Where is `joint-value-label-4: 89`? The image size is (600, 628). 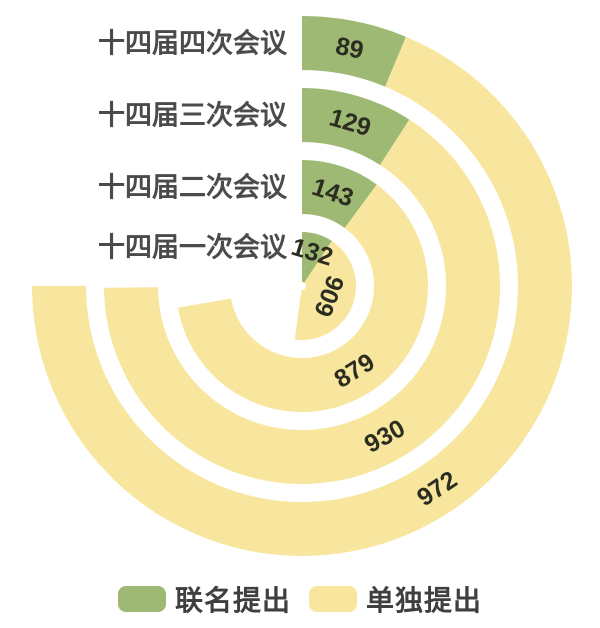 joint-value-label-4: 89 is located at coordinates (349, 48).